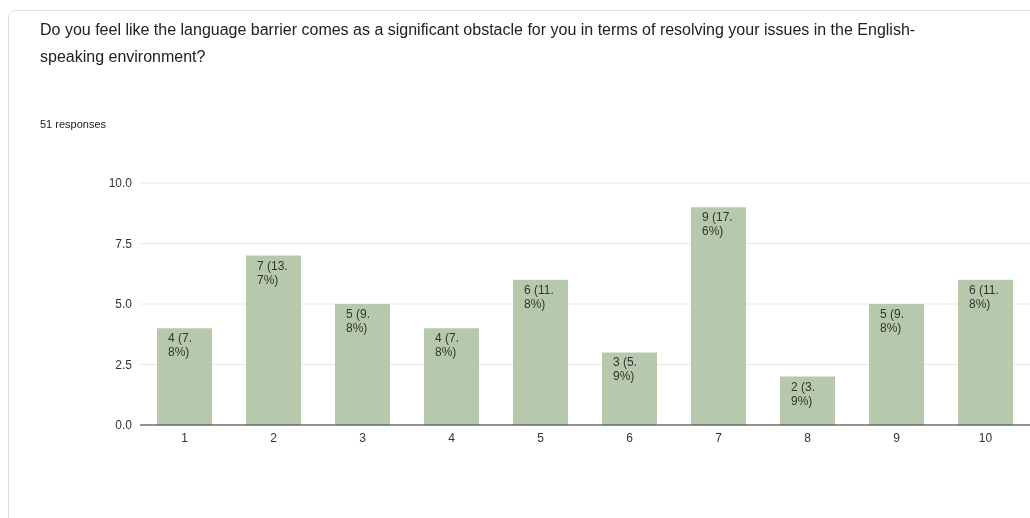 The image size is (1030, 518). Describe the element at coordinates (803, 393) in the screenshot. I see `data-label: 2 (3.9%)` at that location.